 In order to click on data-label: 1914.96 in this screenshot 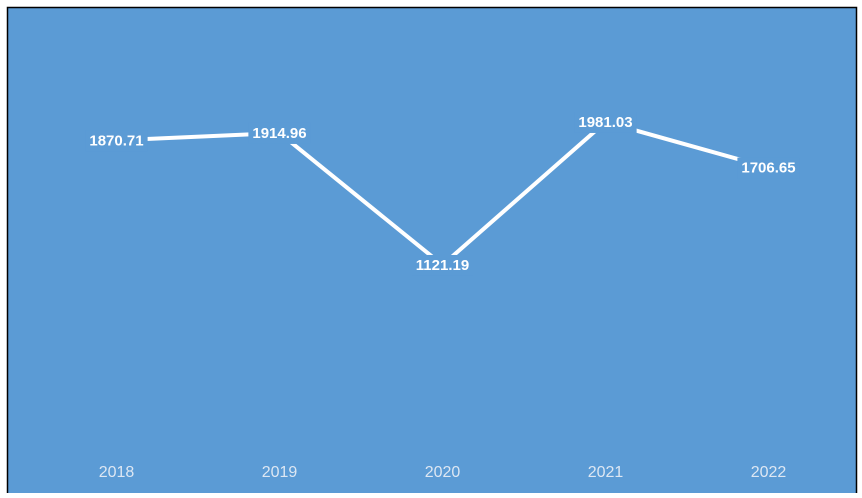, I will do `click(279, 133)`.